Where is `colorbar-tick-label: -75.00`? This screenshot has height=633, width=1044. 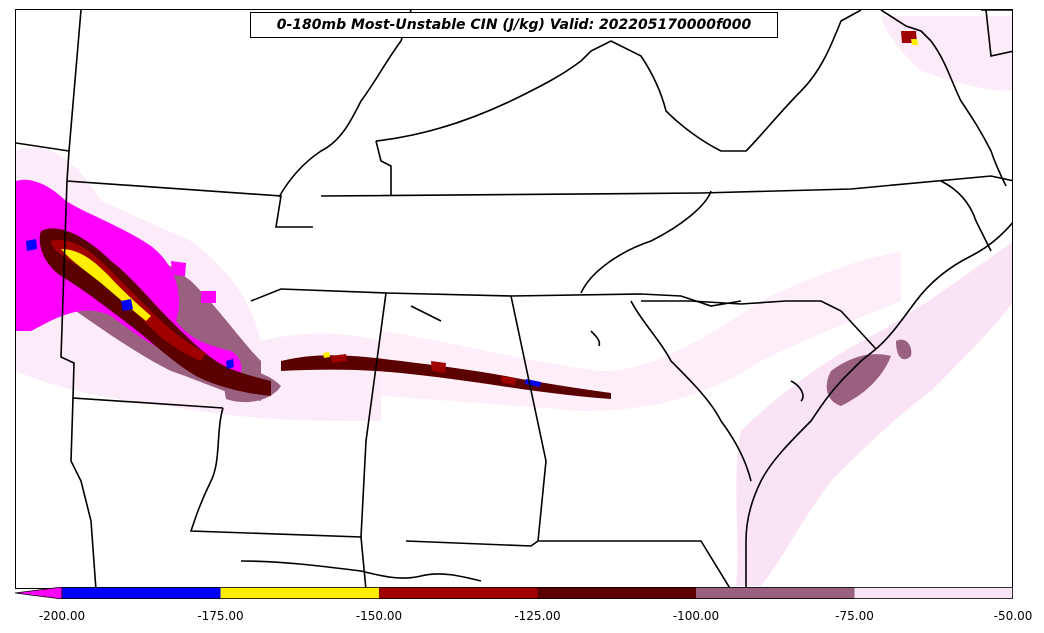 colorbar-tick-label: -75.00 is located at coordinates (854, 616).